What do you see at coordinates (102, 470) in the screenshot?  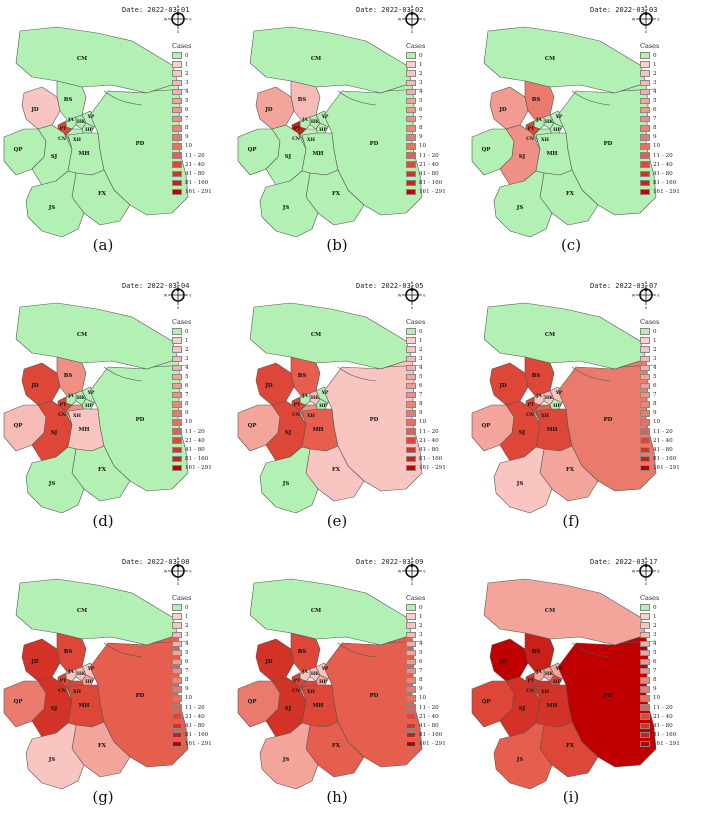 I see `district-label-fx: FX` at bounding box center [102, 470].